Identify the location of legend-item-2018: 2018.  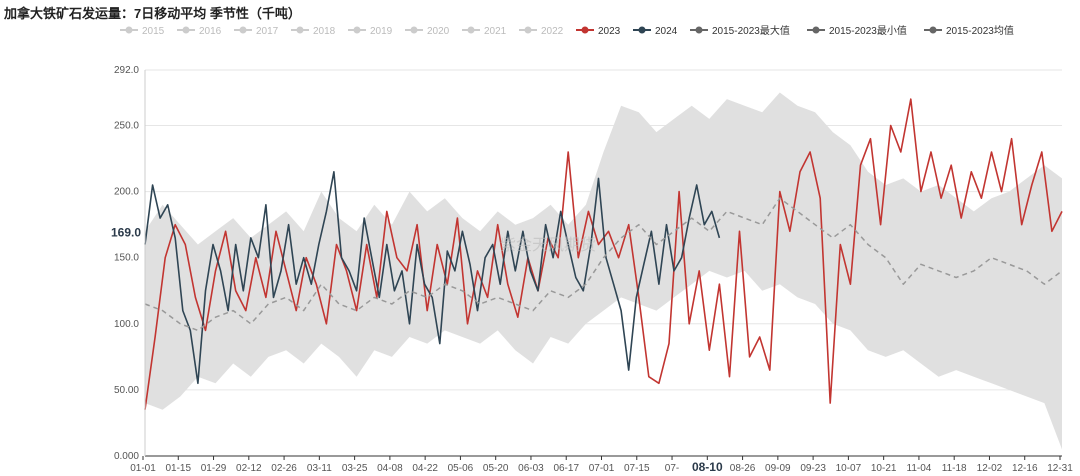
(313, 31).